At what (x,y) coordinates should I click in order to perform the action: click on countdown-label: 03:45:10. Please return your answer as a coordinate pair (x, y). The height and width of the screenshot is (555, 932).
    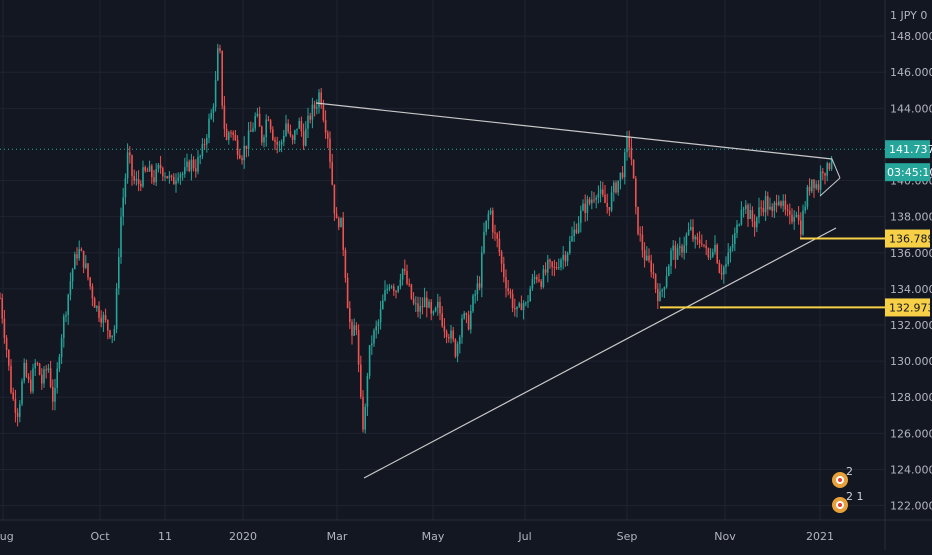
    Looking at the image, I should click on (909, 172).